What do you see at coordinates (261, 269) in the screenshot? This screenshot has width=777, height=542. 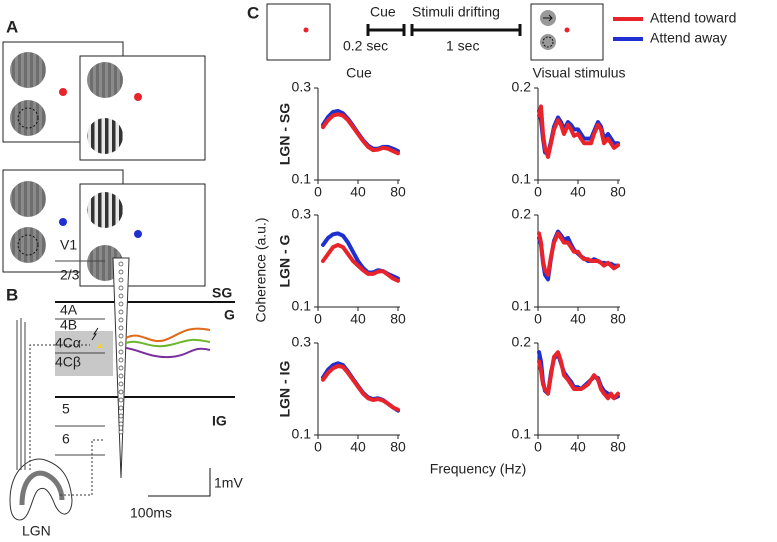 I see `y-axis-label: Coherence (a.u.)` at bounding box center [261, 269].